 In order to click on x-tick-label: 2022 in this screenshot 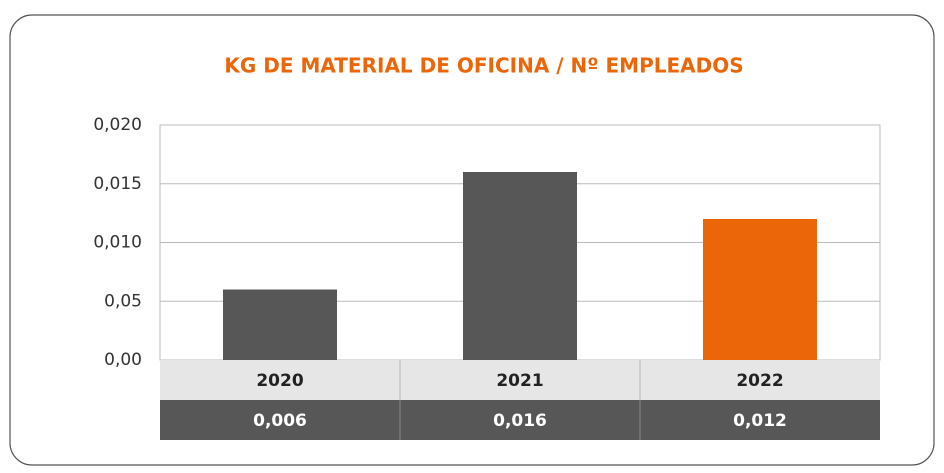, I will do `click(759, 381)`.